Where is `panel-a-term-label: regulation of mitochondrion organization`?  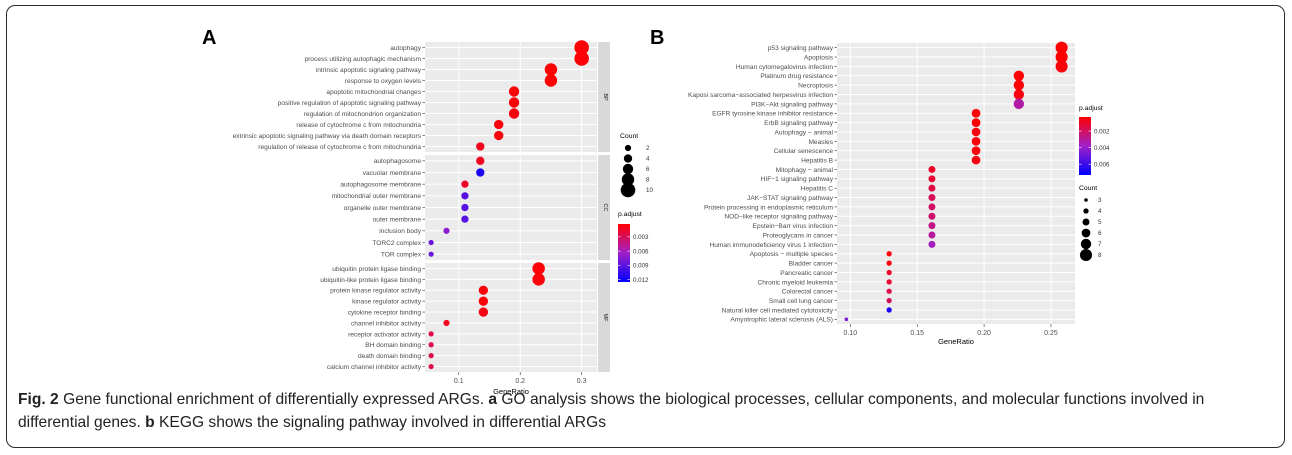
panel-a-term-label: regulation of mitochondrion organization is located at coordinates (363, 114).